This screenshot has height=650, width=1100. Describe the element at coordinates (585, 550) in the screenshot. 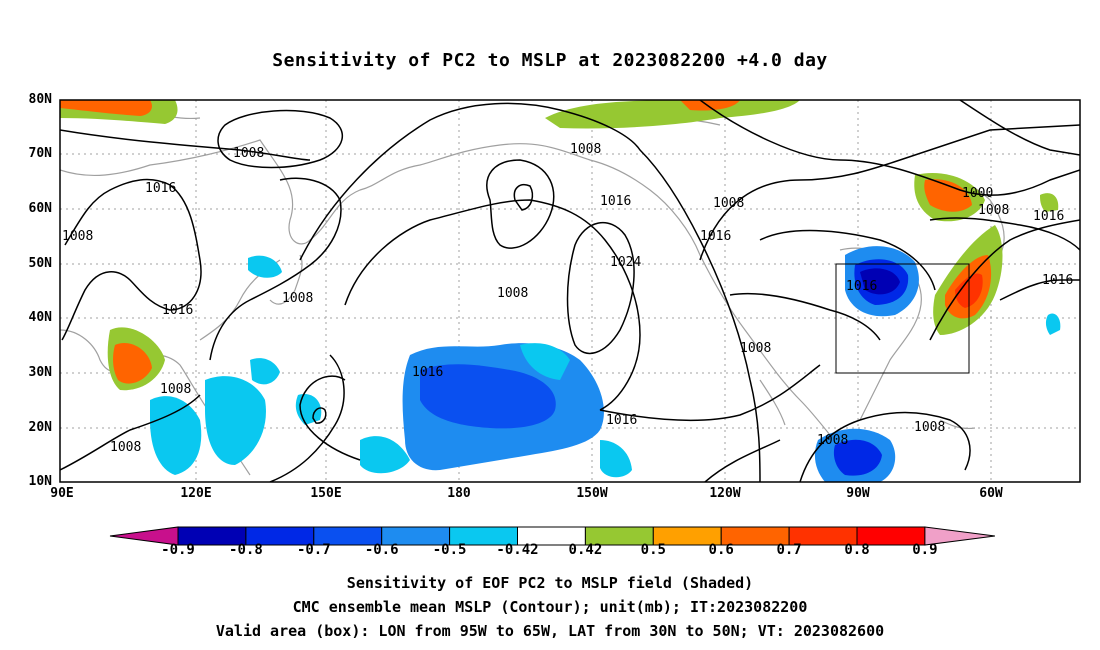

I see `colorbar-tick-label: 0.42` at that location.